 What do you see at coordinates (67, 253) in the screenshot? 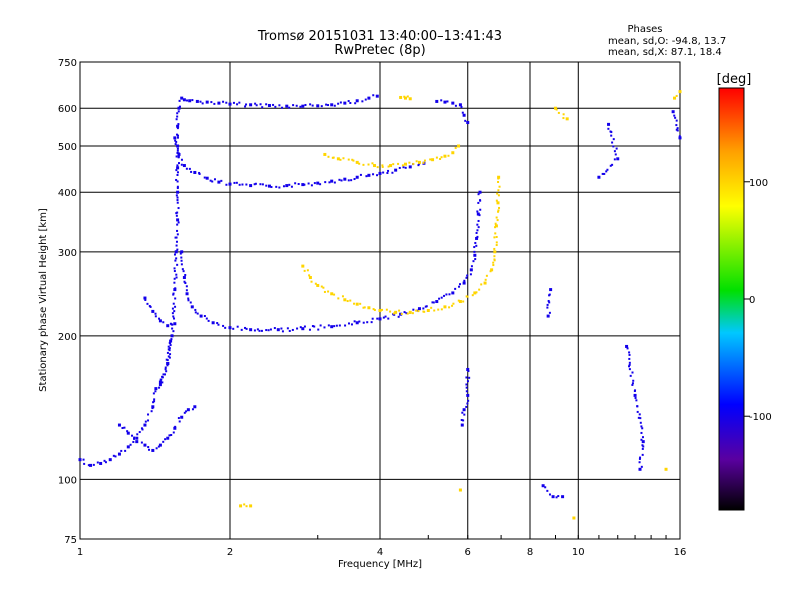
I see `y-tick-label: 300` at bounding box center [67, 253].